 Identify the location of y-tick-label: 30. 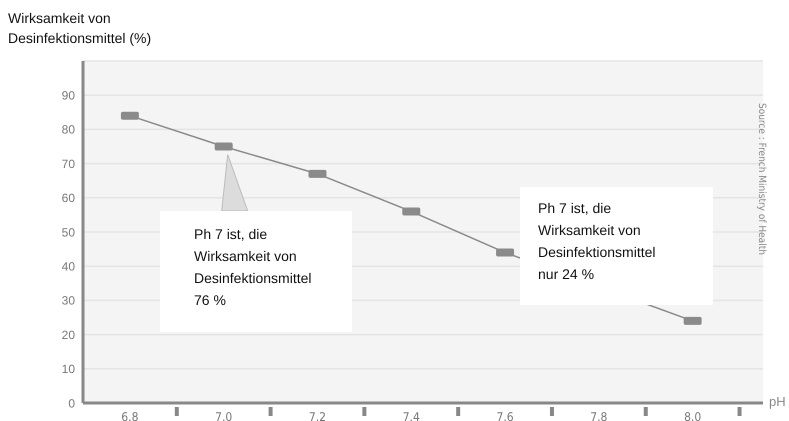
(69, 301).